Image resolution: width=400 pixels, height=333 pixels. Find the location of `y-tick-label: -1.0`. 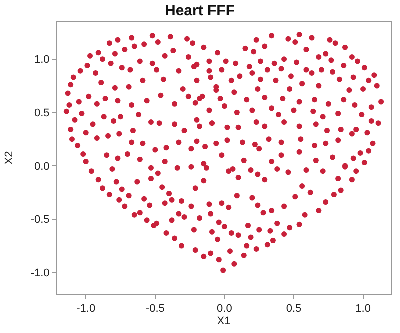

y-tick-label: -1.0 is located at coordinates (40, 274).